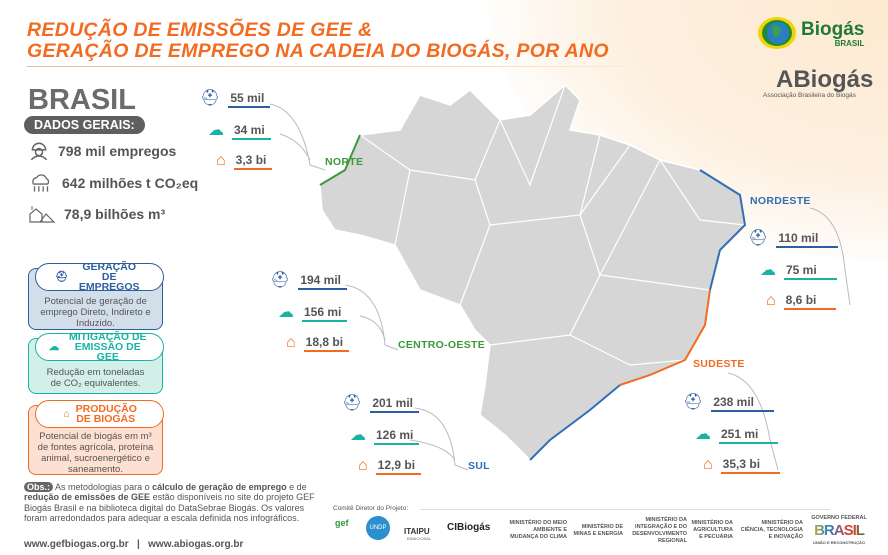 The image size is (888, 555). I want to click on sul-label: SUL, so click(479, 466).